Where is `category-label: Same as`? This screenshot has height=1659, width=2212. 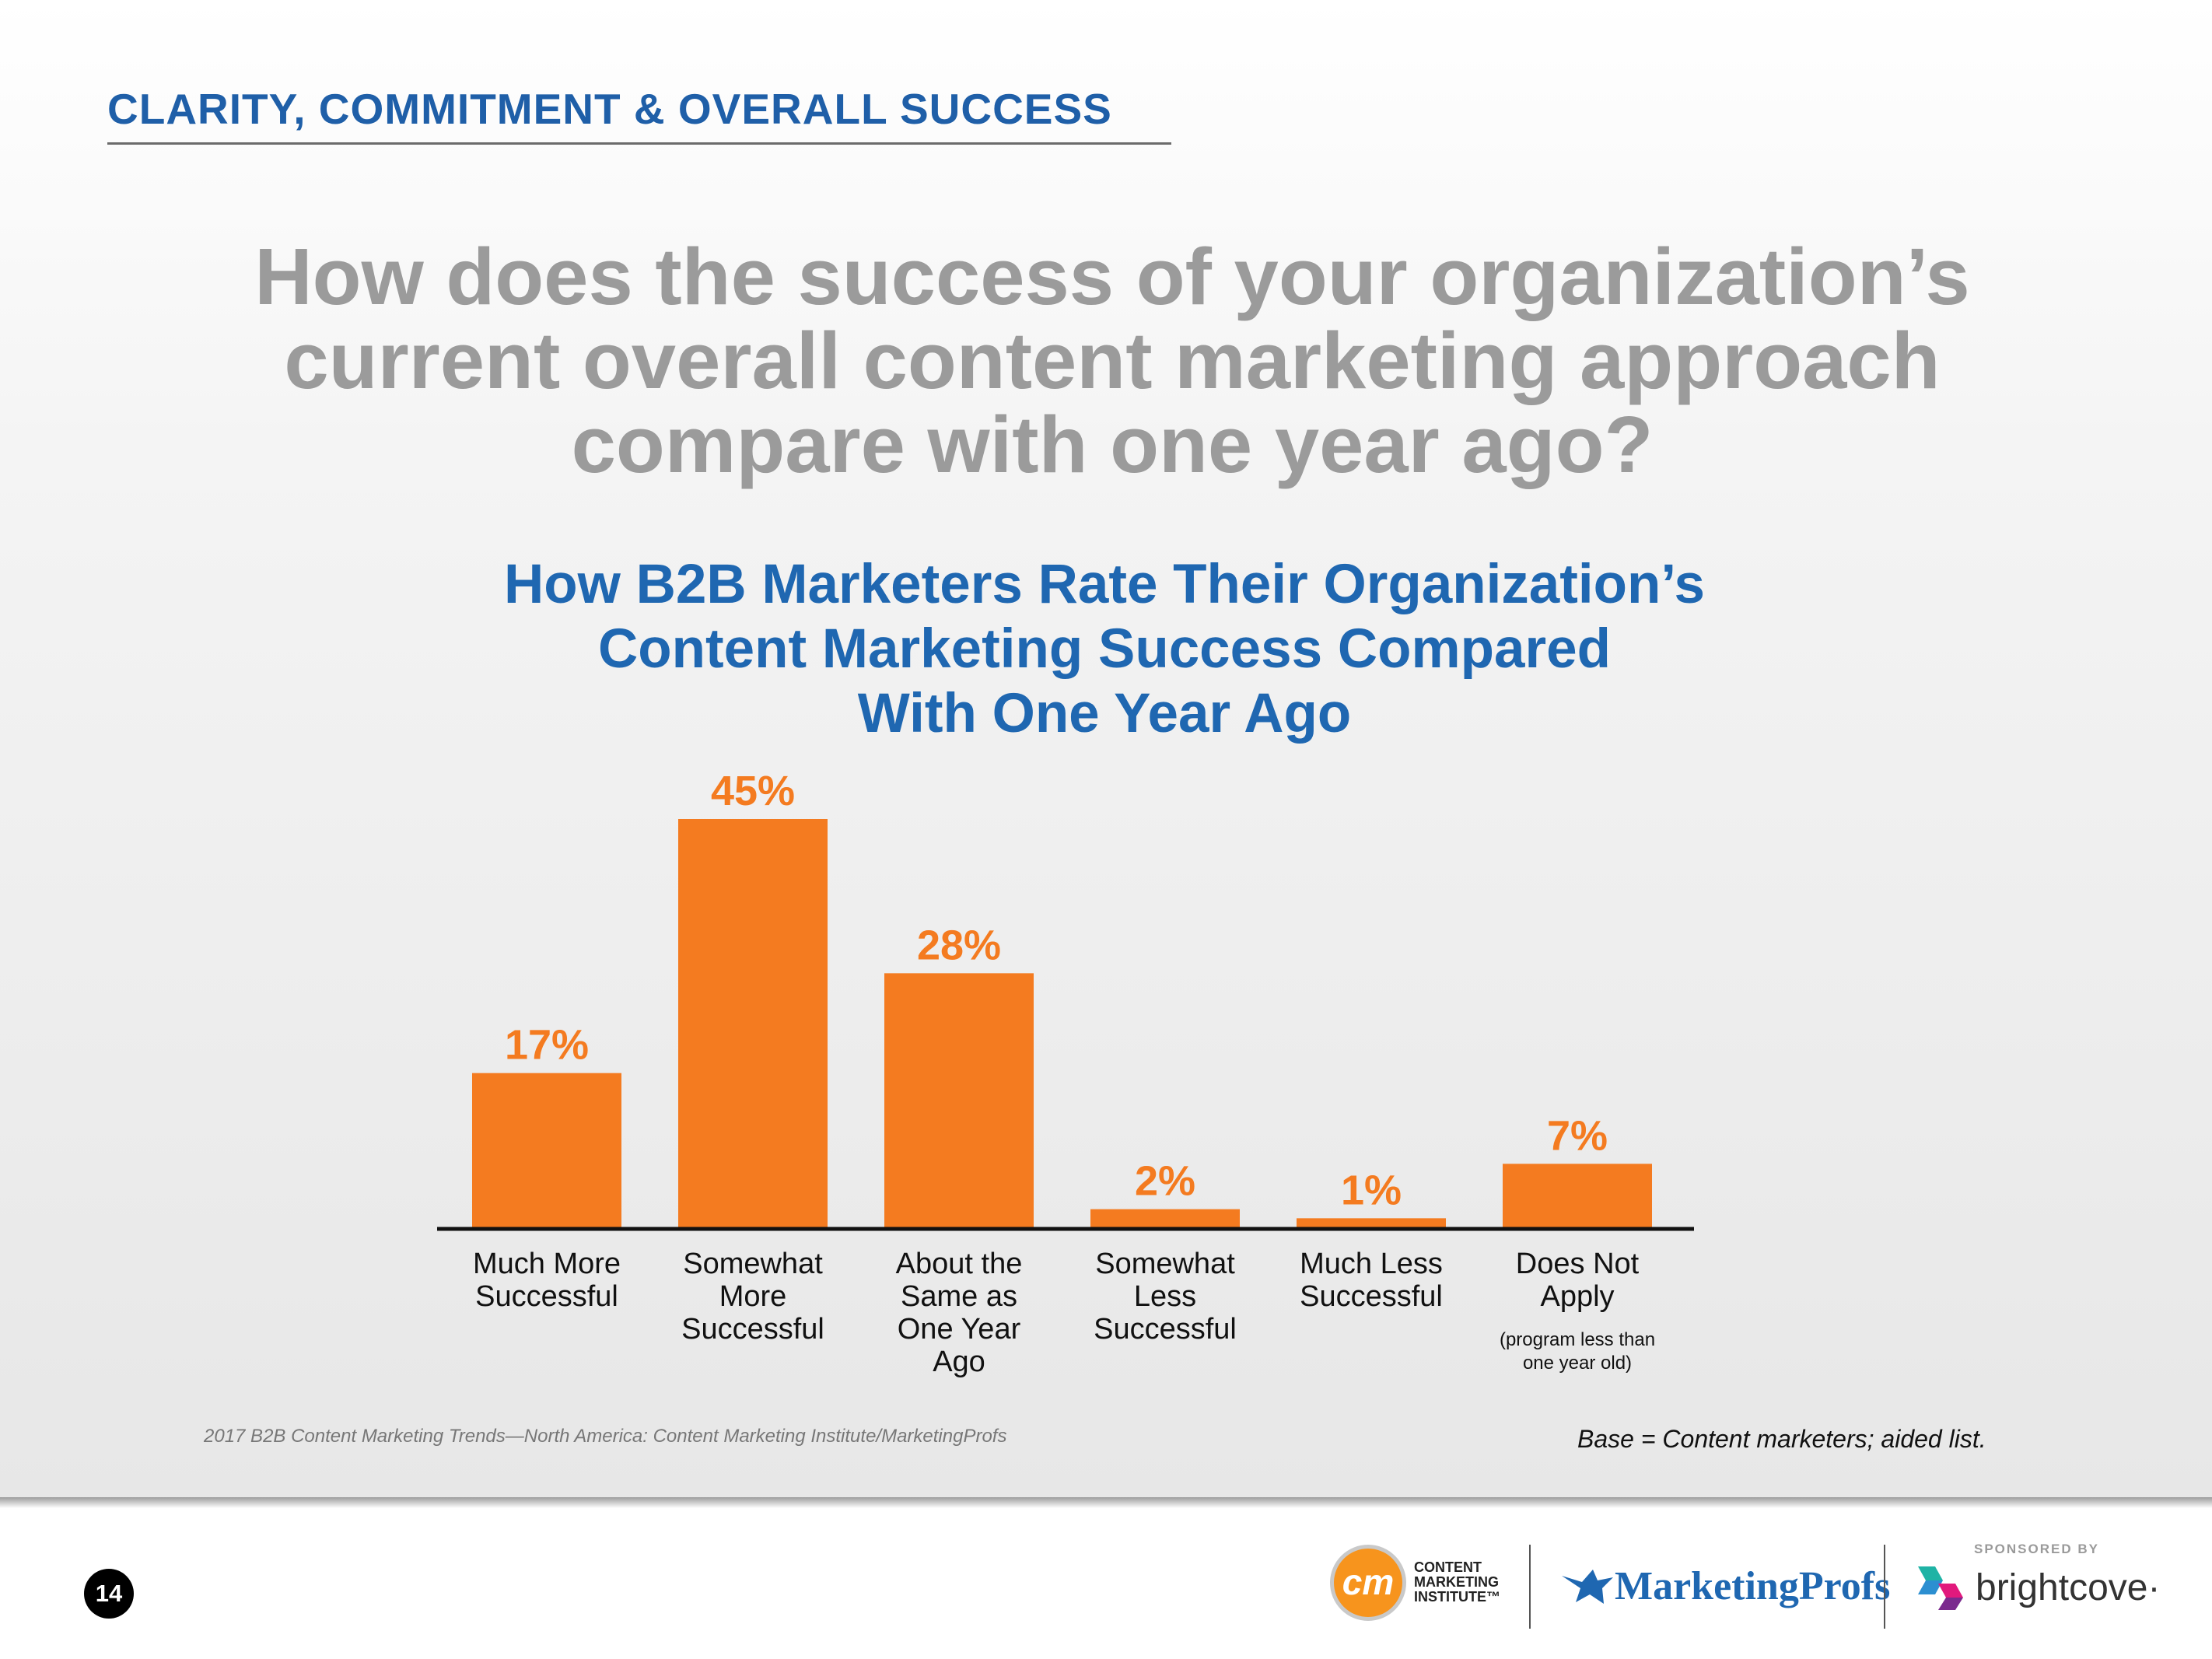
category-label: Same as is located at coordinates (959, 1297).